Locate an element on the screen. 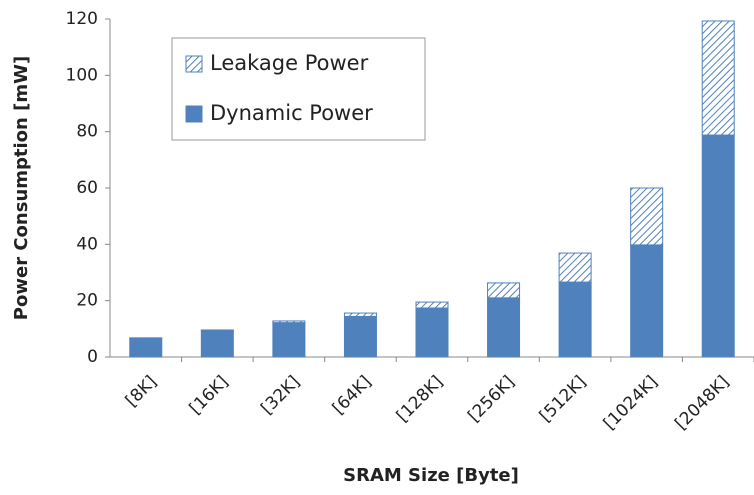 The height and width of the screenshot is (495, 754). legend-box is located at coordinates (298, 89).